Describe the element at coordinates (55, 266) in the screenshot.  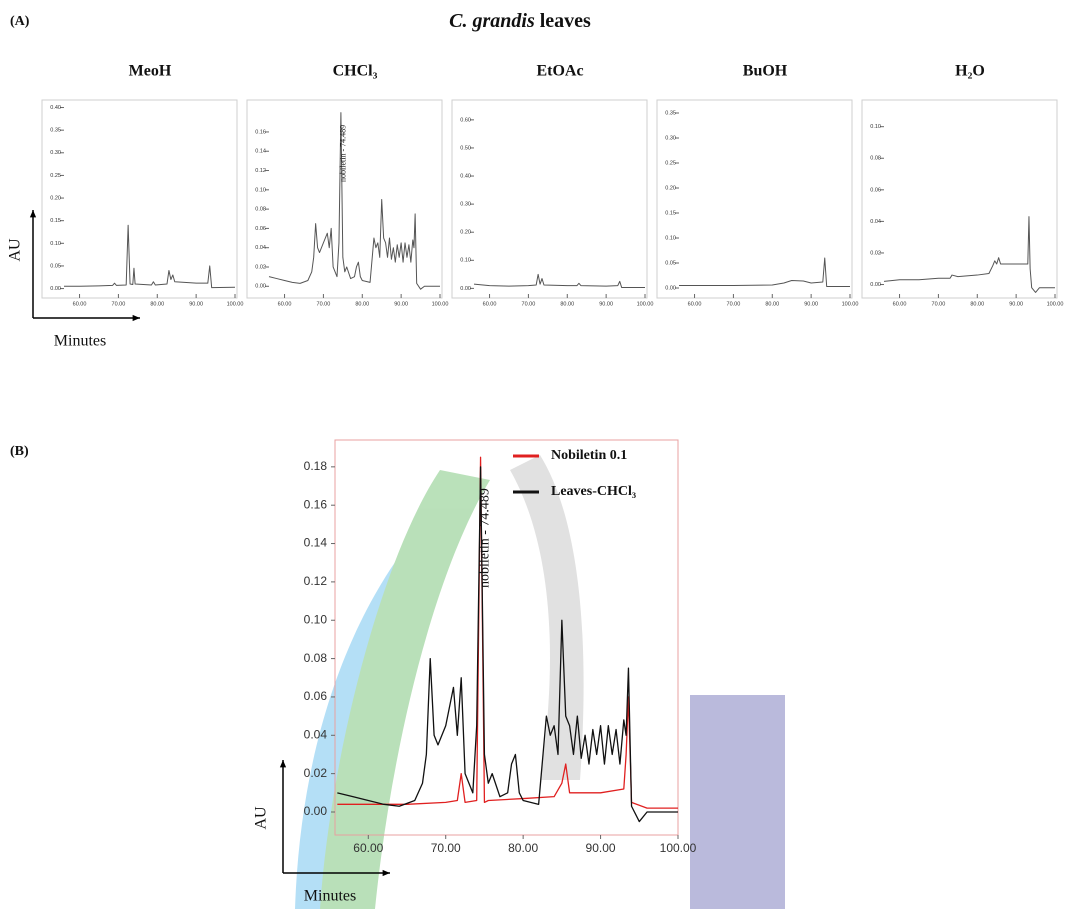
I see `y-tick-label: 0.05` at that location.